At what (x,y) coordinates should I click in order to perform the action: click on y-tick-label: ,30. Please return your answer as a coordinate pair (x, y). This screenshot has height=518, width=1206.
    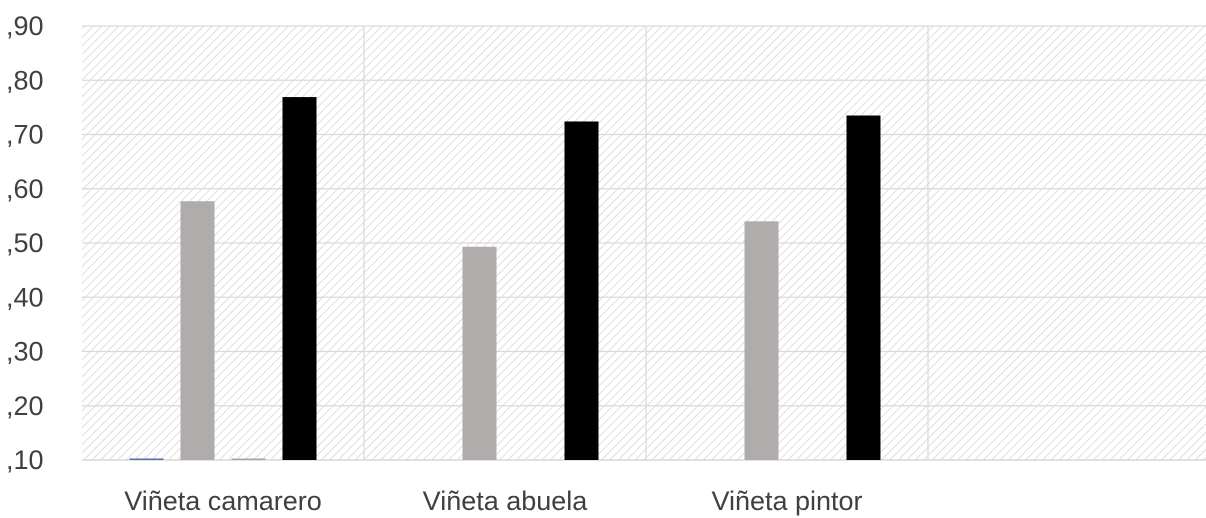
    Looking at the image, I should click on (25, 352).